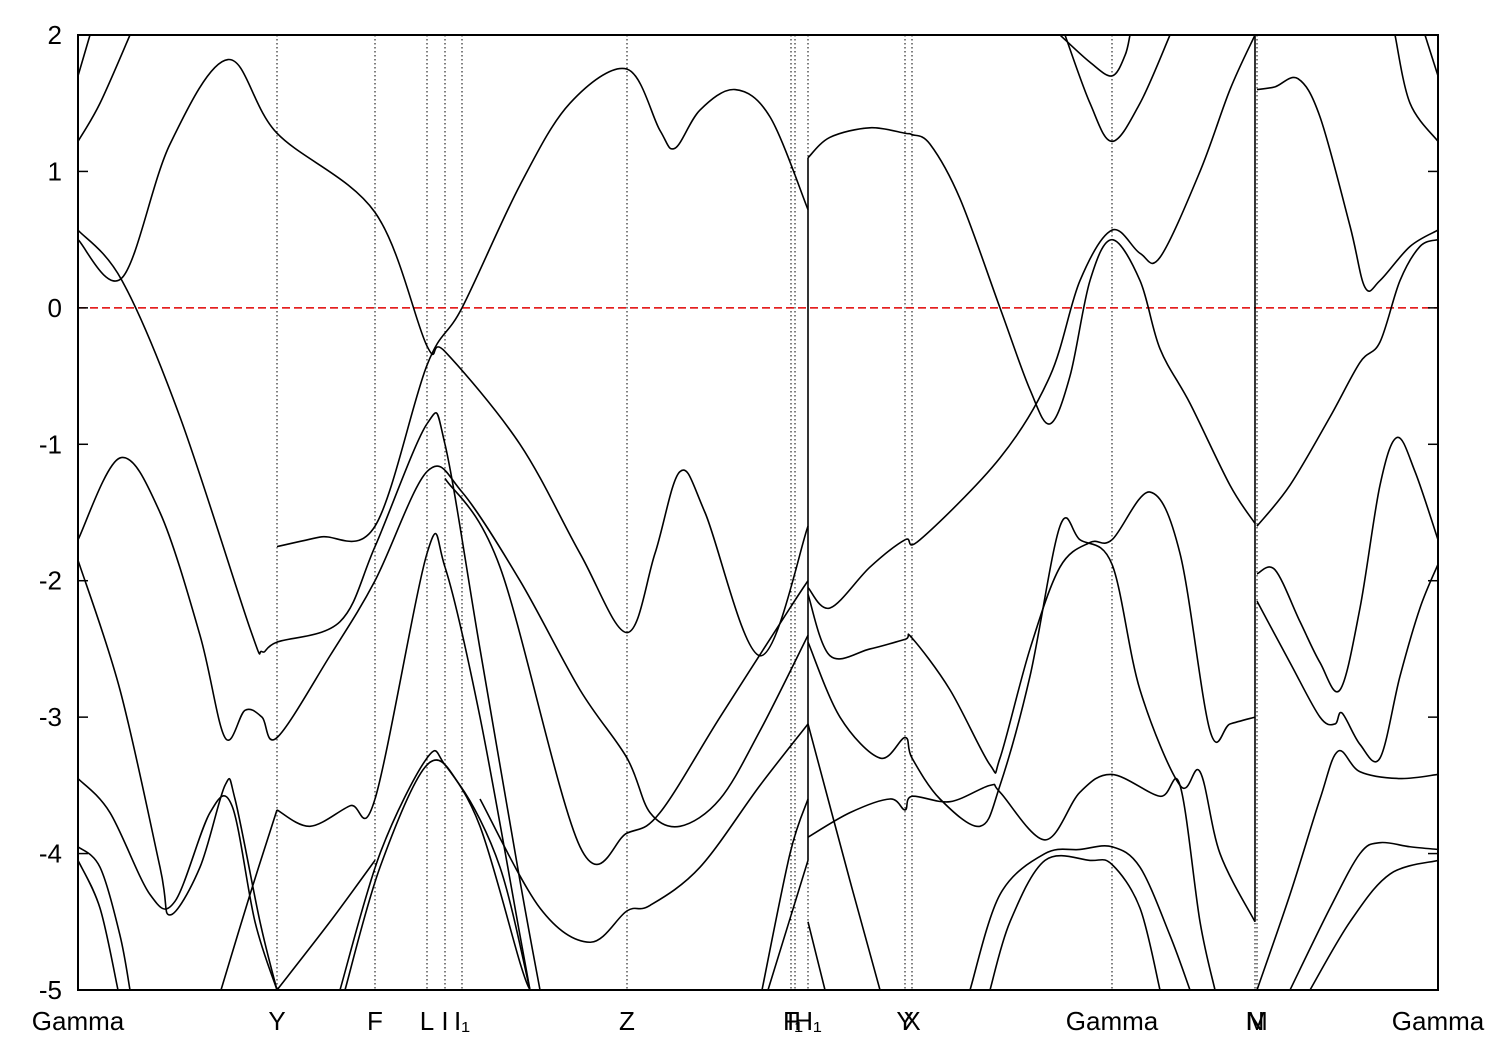  Describe the element at coordinates (55, 35) in the screenshot. I see `y-tick-label: 2` at that location.